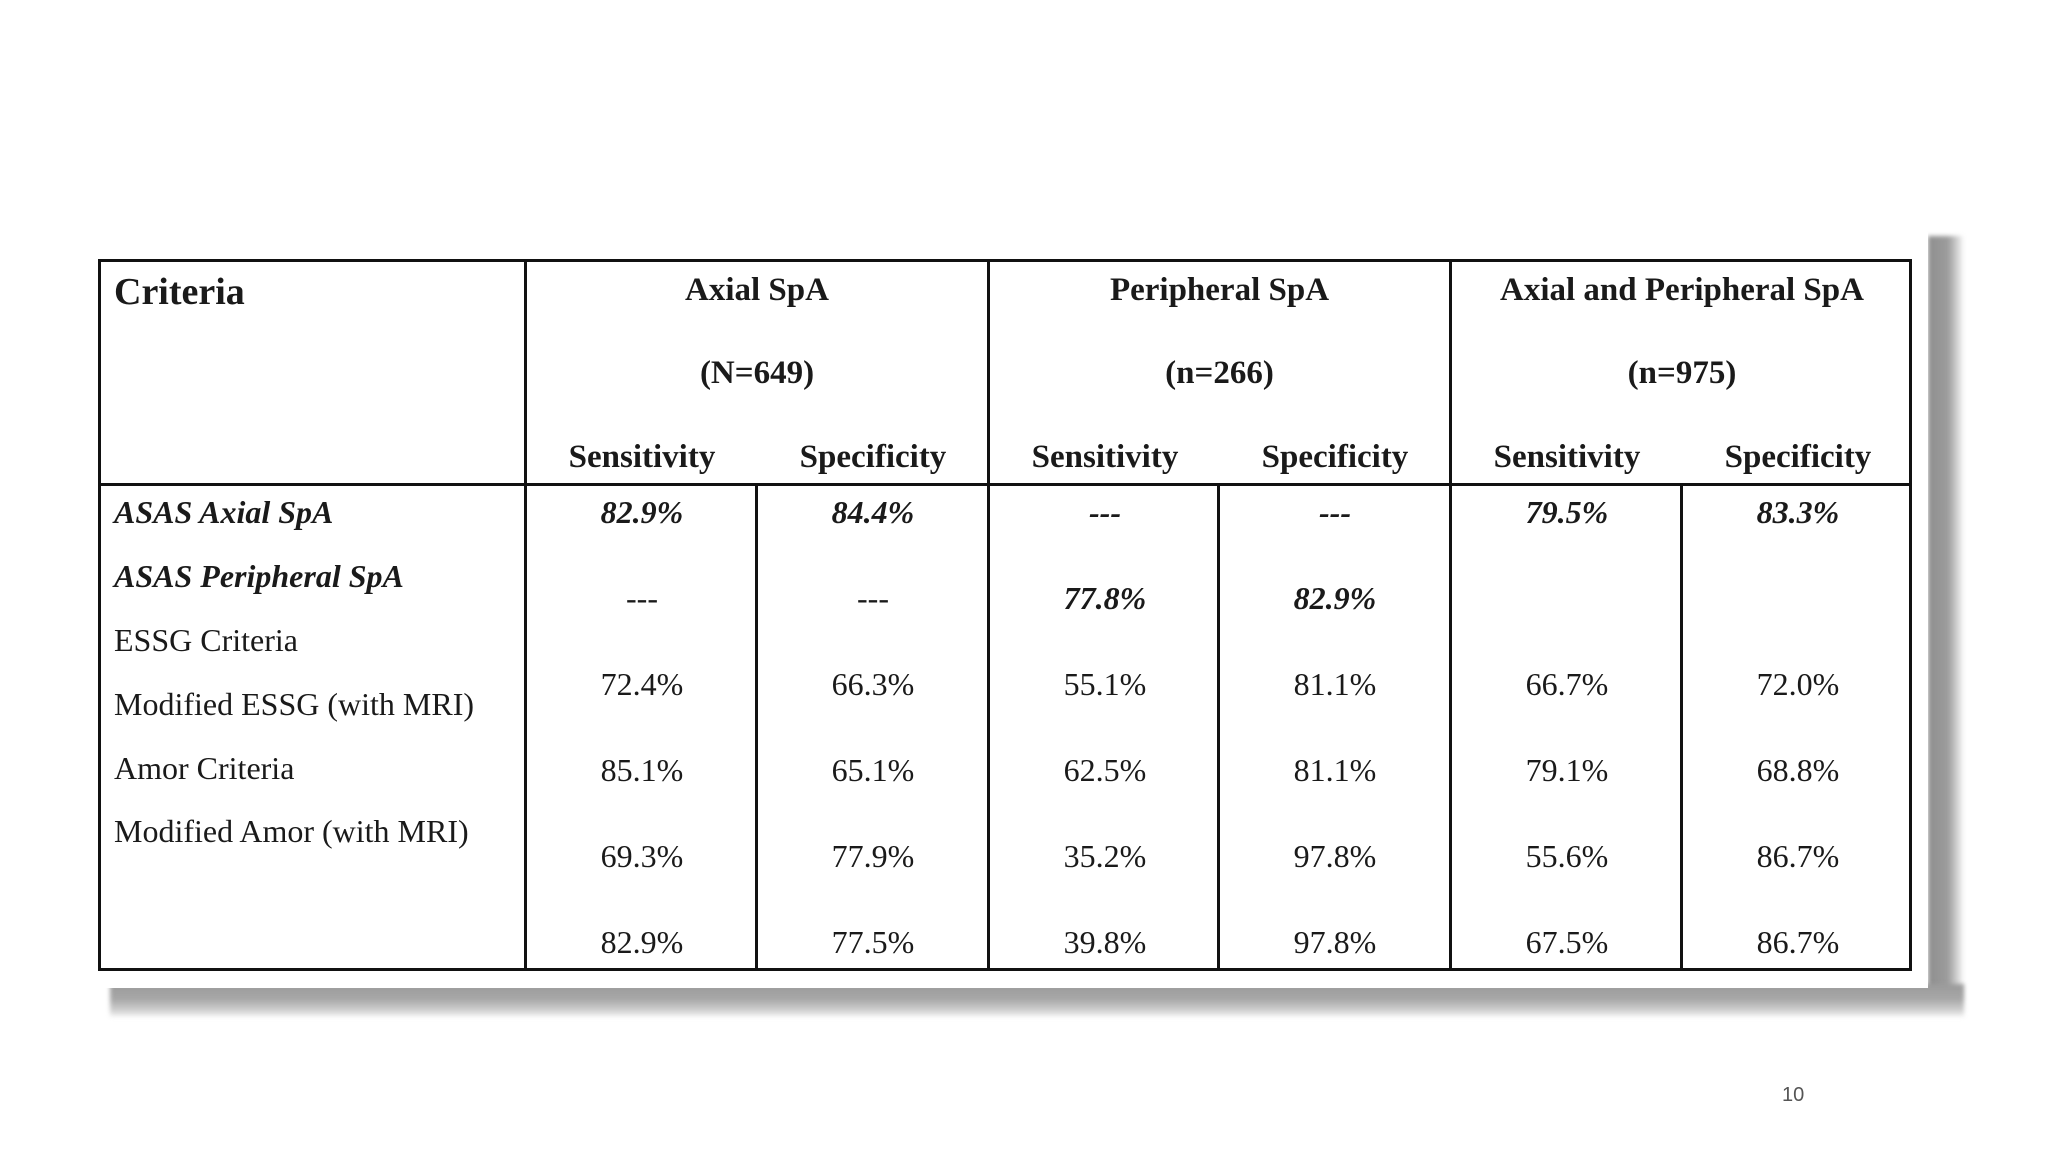 This screenshot has width=2048, height=1152. Describe the element at coordinates (642, 770) in the screenshot. I see `table-cell: 85.1%` at that location.